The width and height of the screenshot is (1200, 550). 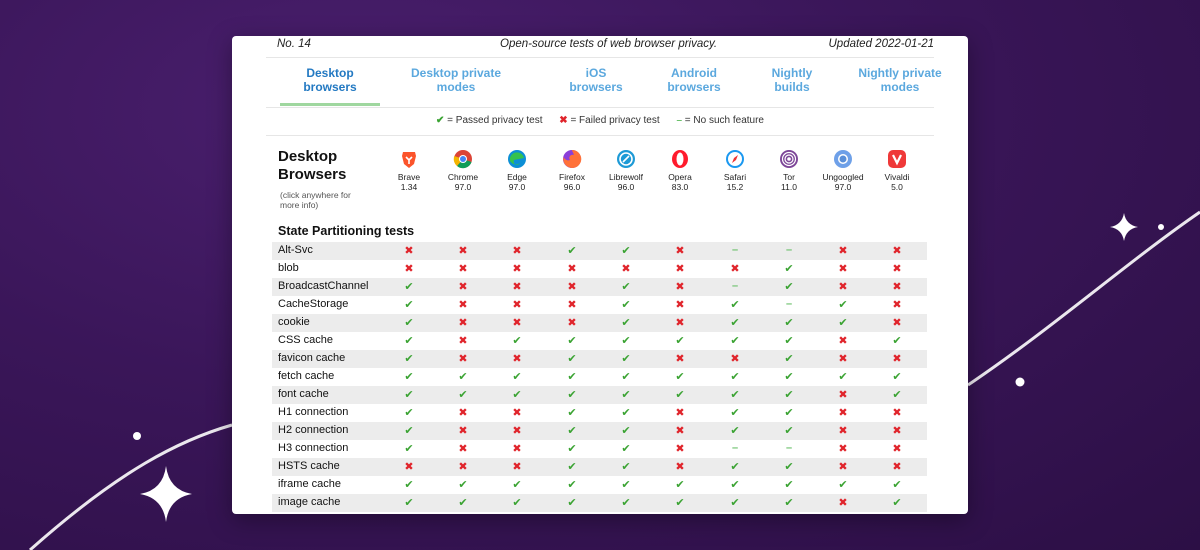 I want to click on browser-column-ungoogled: Ungoogled 97.0, so click(x=843, y=170).